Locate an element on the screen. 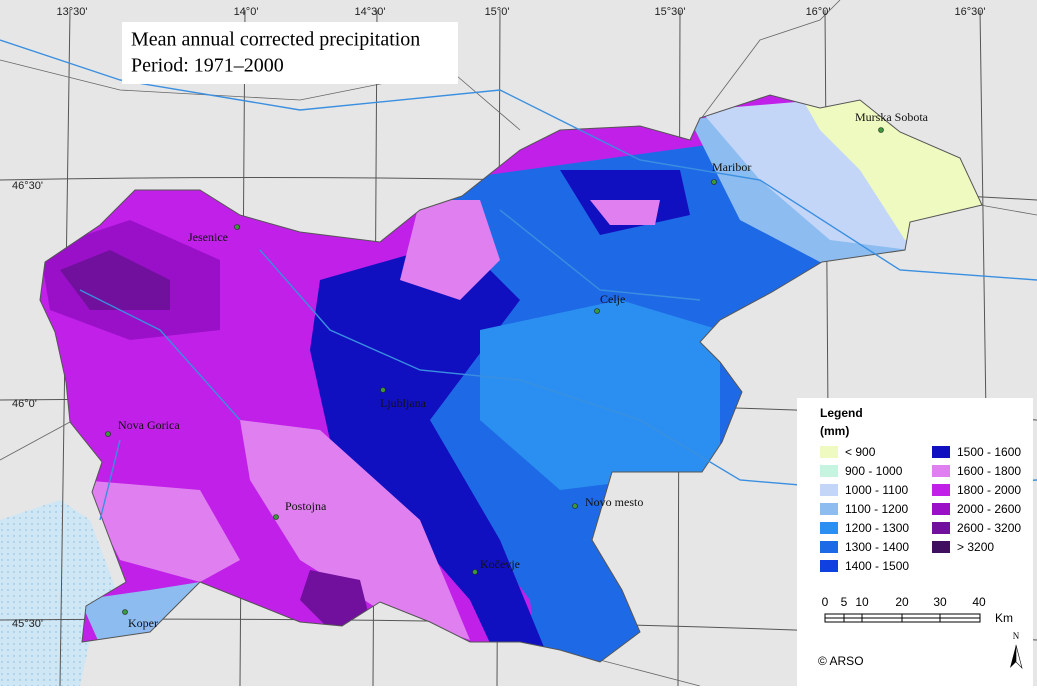 The image size is (1037, 691). city-label: Maribor is located at coordinates (731, 167).